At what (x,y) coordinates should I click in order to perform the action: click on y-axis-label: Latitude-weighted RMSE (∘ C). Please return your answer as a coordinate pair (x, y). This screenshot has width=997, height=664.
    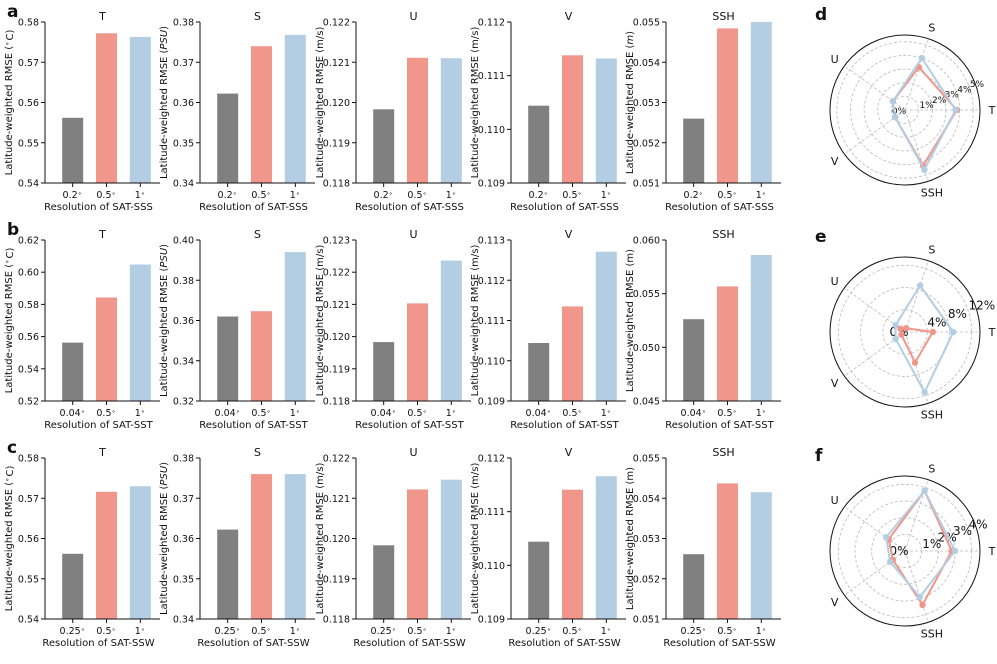
    Looking at the image, I should click on (10, 103).